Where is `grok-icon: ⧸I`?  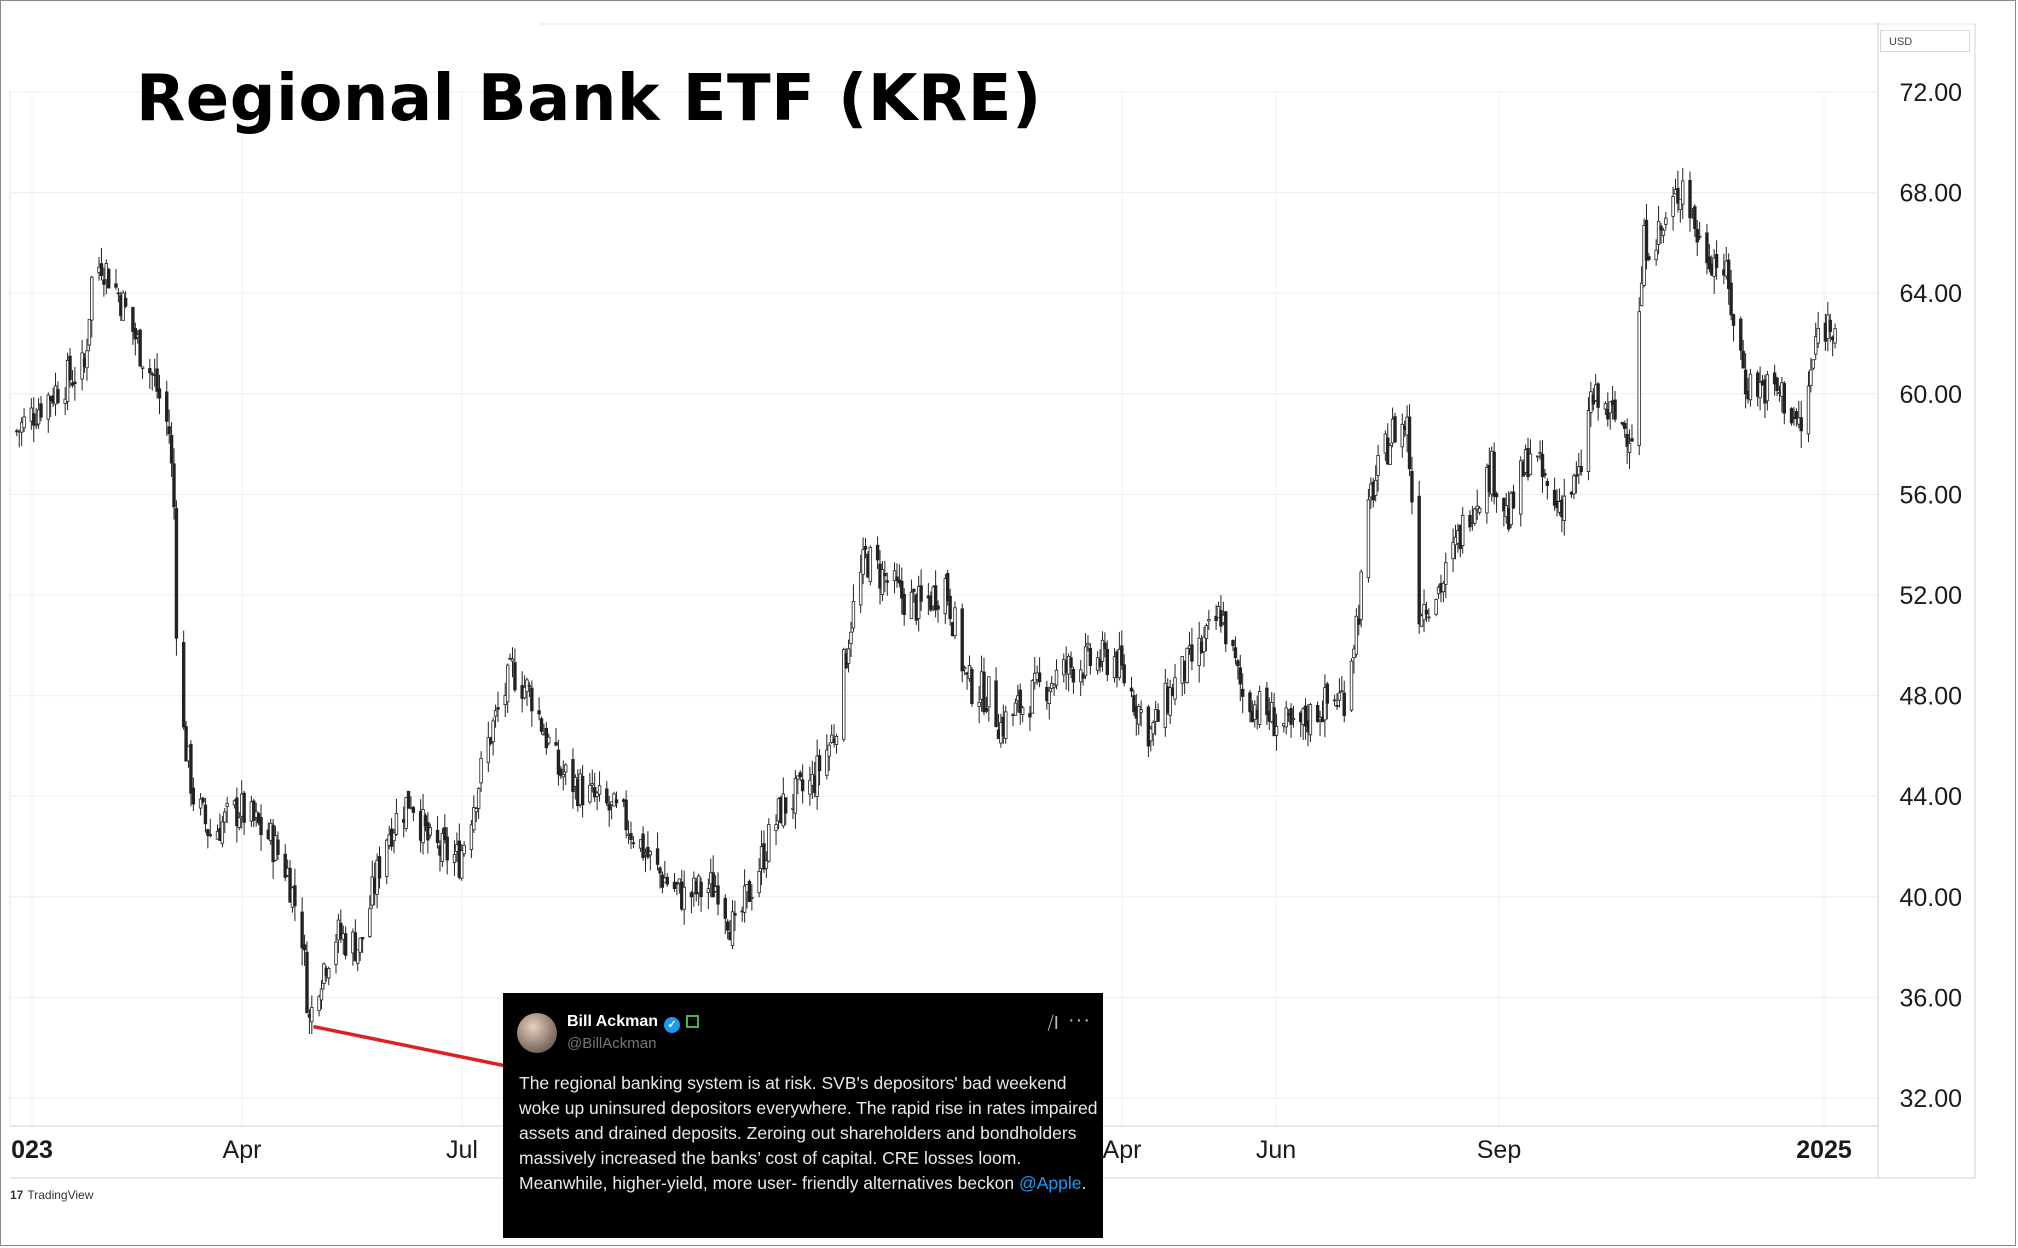
grok-icon: ⧸I is located at coordinates (1053, 1023).